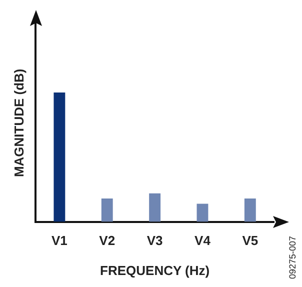  I want to click on x-tick-label: V1, so click(59, 240).